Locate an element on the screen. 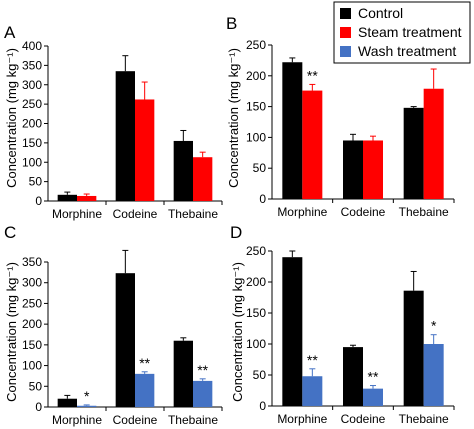  y-axis-title-c: Concentration (mg kg⁻¹) is located at coordinates (11, 332).